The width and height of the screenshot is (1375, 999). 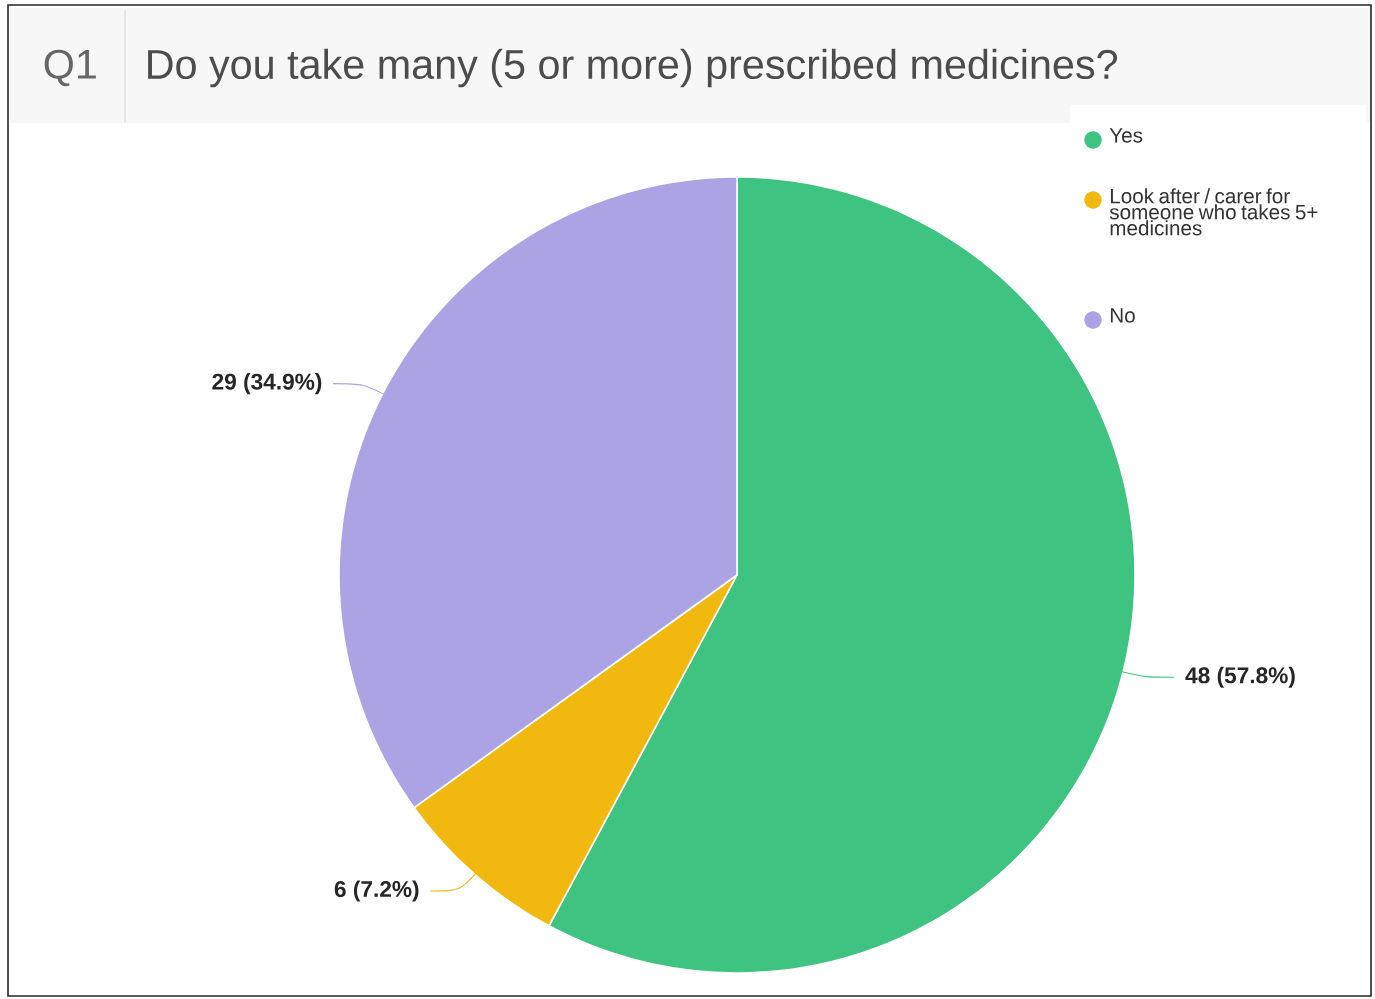 I want to click on data-label: 6 (7.2%), so click(x=376, y=891).